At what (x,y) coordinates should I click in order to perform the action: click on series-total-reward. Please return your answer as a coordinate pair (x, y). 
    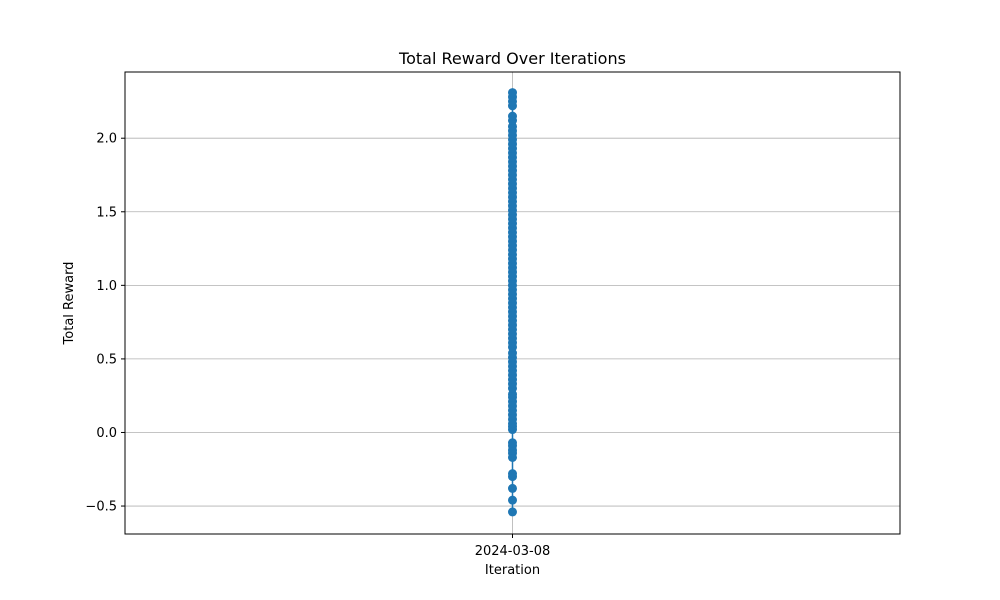
    Looking at the image, I should click on (512, 302).